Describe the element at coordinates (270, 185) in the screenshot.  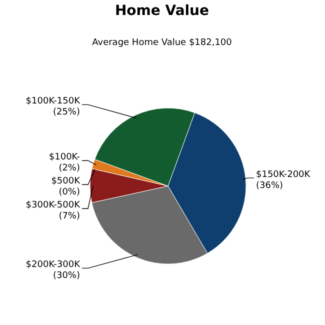
I see `data-label: (36%)` at that location.